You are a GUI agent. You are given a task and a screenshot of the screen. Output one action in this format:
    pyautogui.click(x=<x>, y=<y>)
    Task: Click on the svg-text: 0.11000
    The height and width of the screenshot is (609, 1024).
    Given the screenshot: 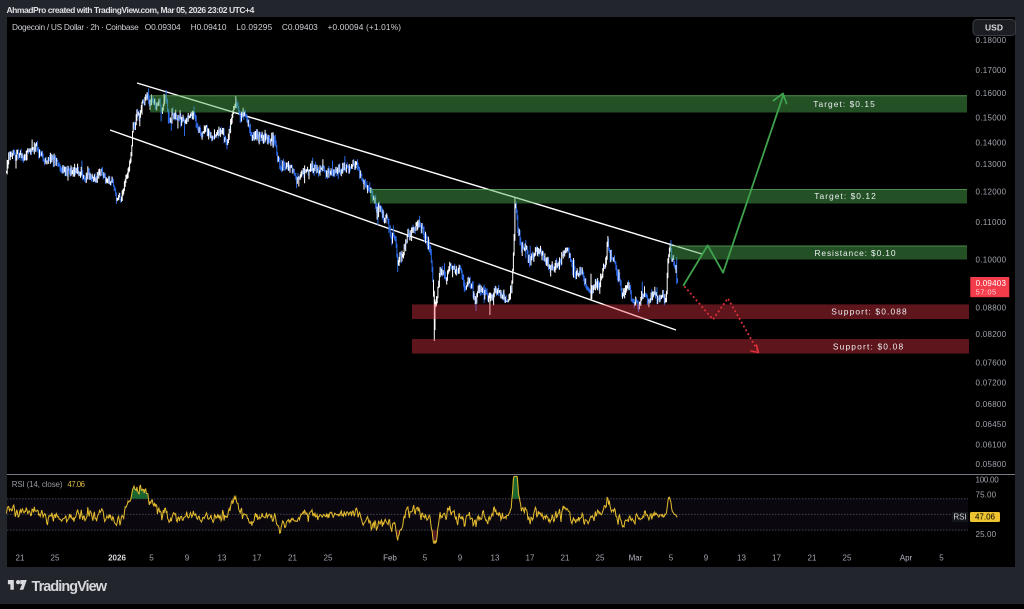 What is the action you would take?
    pyautogui.click(x=991, y=222)
    